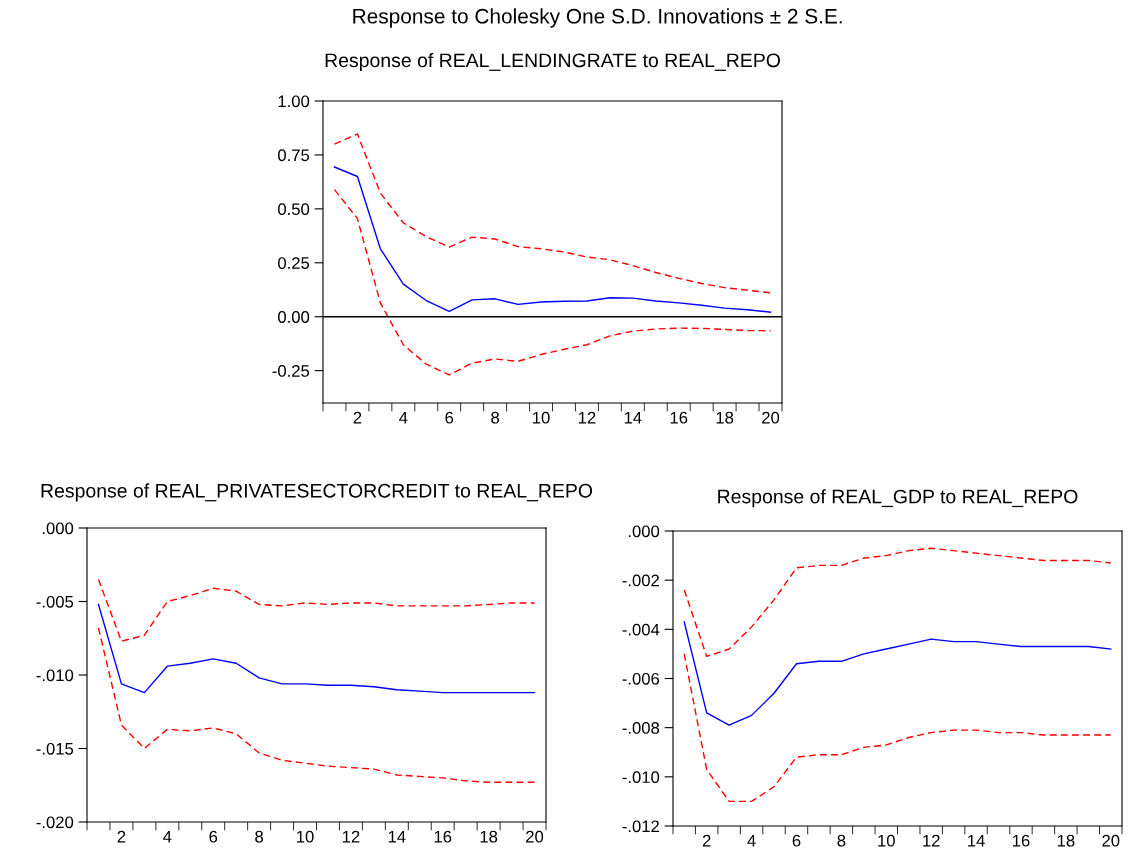 The height and width of the screenshot is (853, 1128). I want to click on y-tick-label: -0.25, so click(291, 371).